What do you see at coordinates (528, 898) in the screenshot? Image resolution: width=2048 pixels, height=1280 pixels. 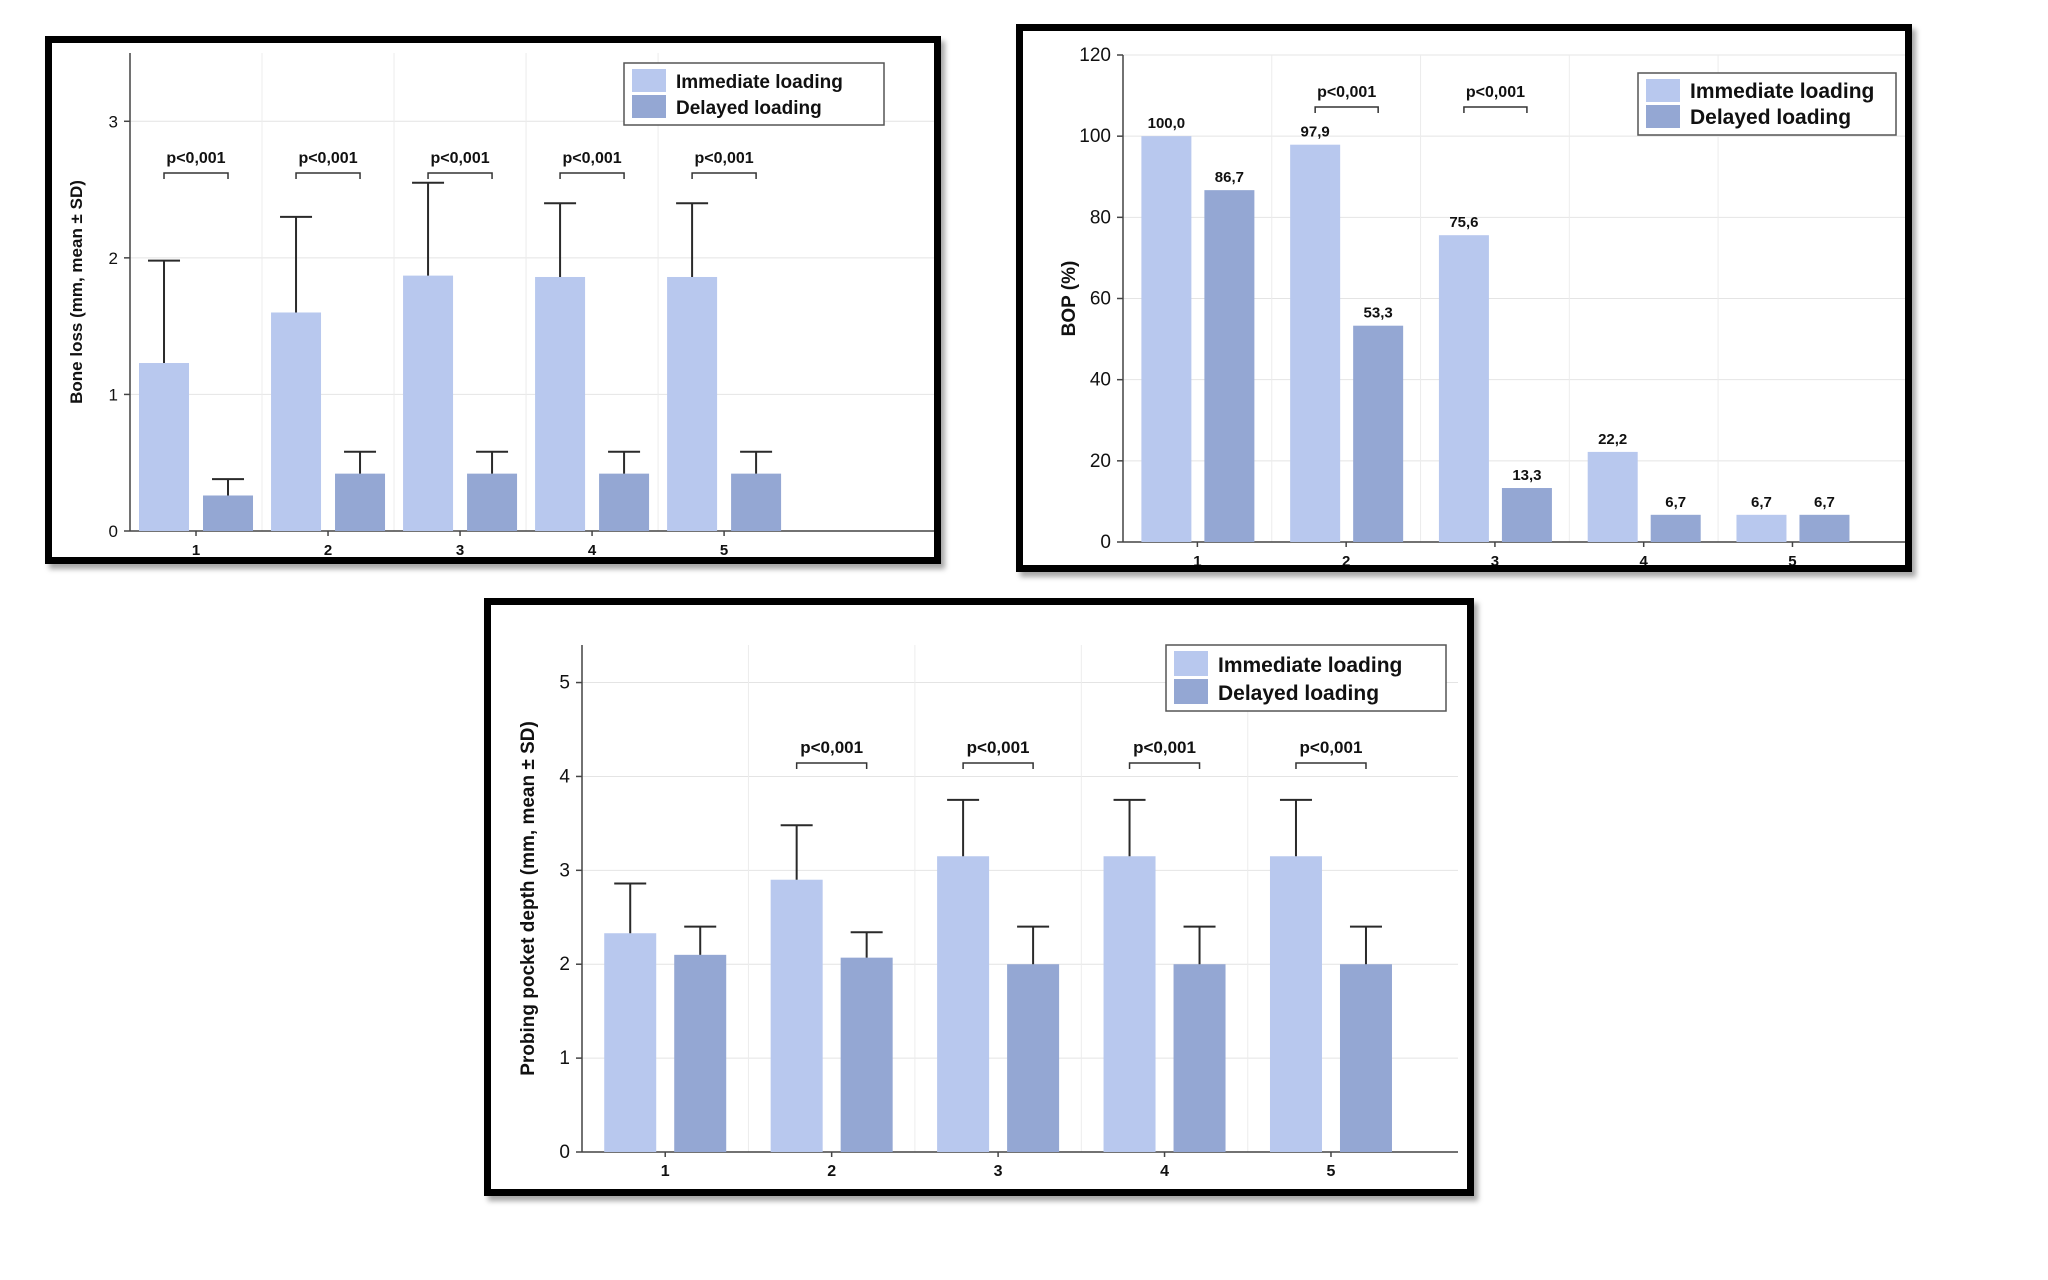 I see `y-axis-label: Probing pocket depth (mm, mean ± SD)` at bounding box center [528, 898].